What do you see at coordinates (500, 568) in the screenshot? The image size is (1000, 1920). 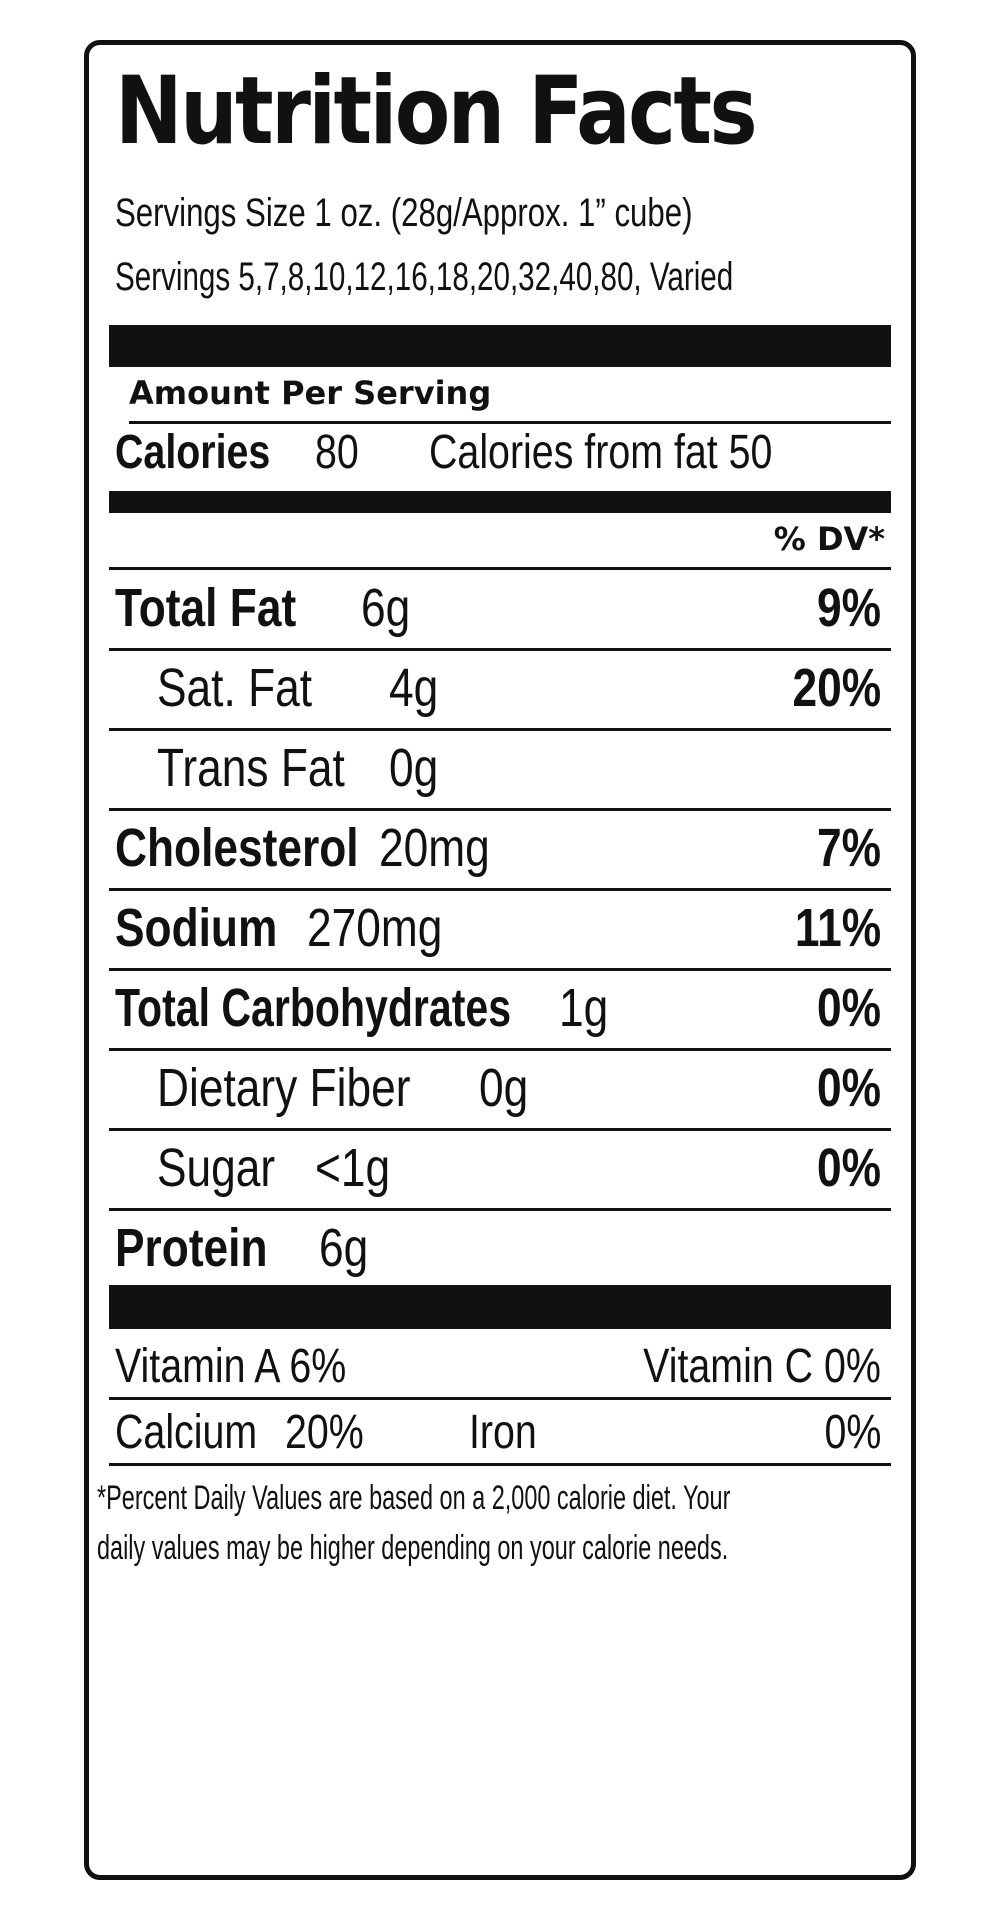 I see `rule-dv` at bounding box center [500, 568].